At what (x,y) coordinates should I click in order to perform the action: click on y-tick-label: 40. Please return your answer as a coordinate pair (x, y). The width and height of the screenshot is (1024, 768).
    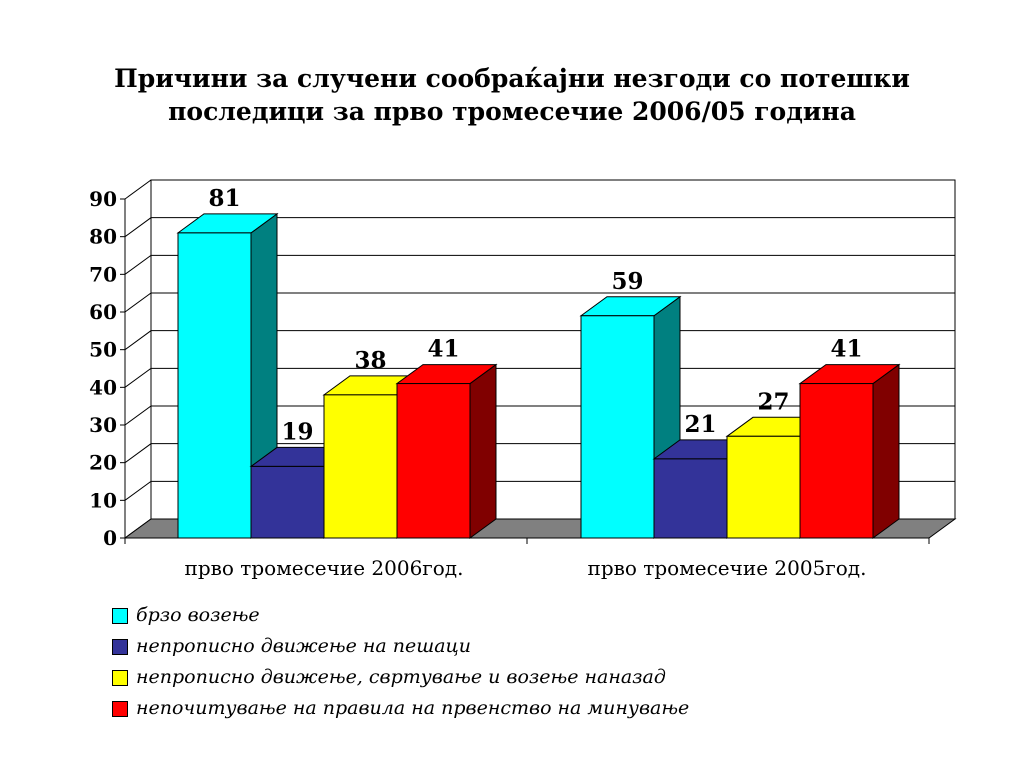
    Looking at the image, I should click on (103, 387).